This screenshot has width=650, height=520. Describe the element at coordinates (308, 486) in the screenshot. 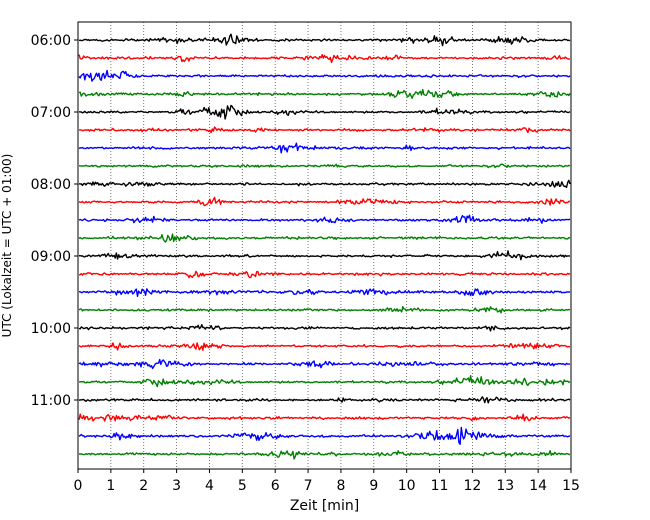

I see `x-tick-label: 7` at that location.